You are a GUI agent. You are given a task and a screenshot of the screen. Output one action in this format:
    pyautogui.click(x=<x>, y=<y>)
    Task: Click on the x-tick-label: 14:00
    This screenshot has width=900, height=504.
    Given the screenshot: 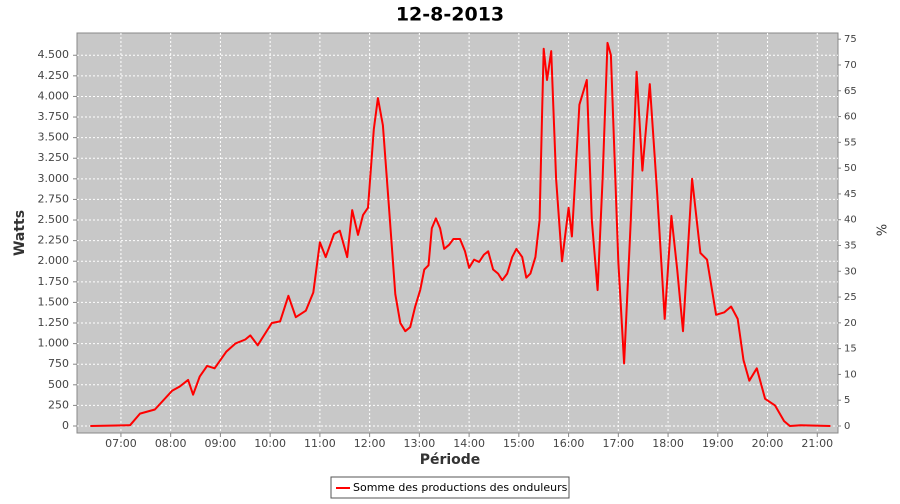 What is the action you would take?
    pyautogui.click(x=469, y=443)
    